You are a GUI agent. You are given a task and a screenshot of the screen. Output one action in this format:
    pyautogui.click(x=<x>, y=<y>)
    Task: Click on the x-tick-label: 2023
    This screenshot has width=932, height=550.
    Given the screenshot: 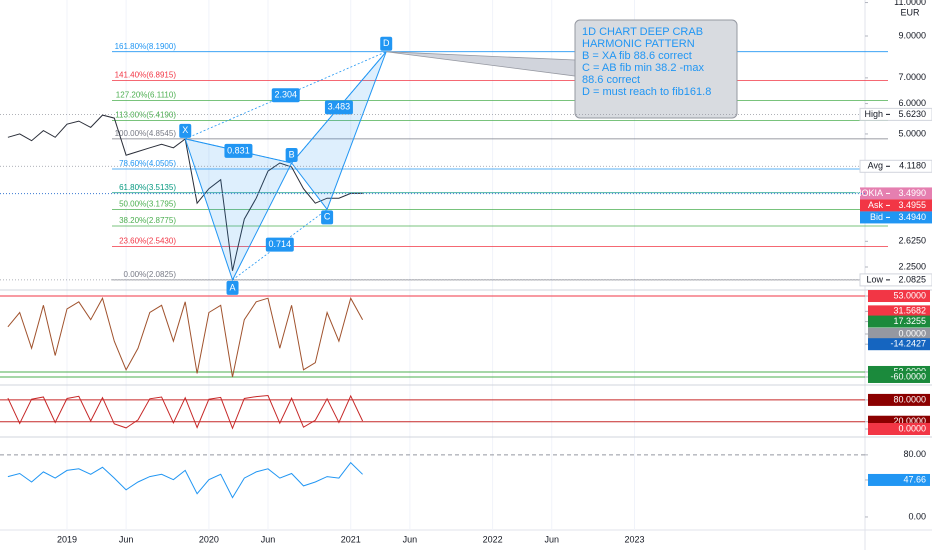 What is the action you would take?
    pyautogui.click(x=634, y=539)
    